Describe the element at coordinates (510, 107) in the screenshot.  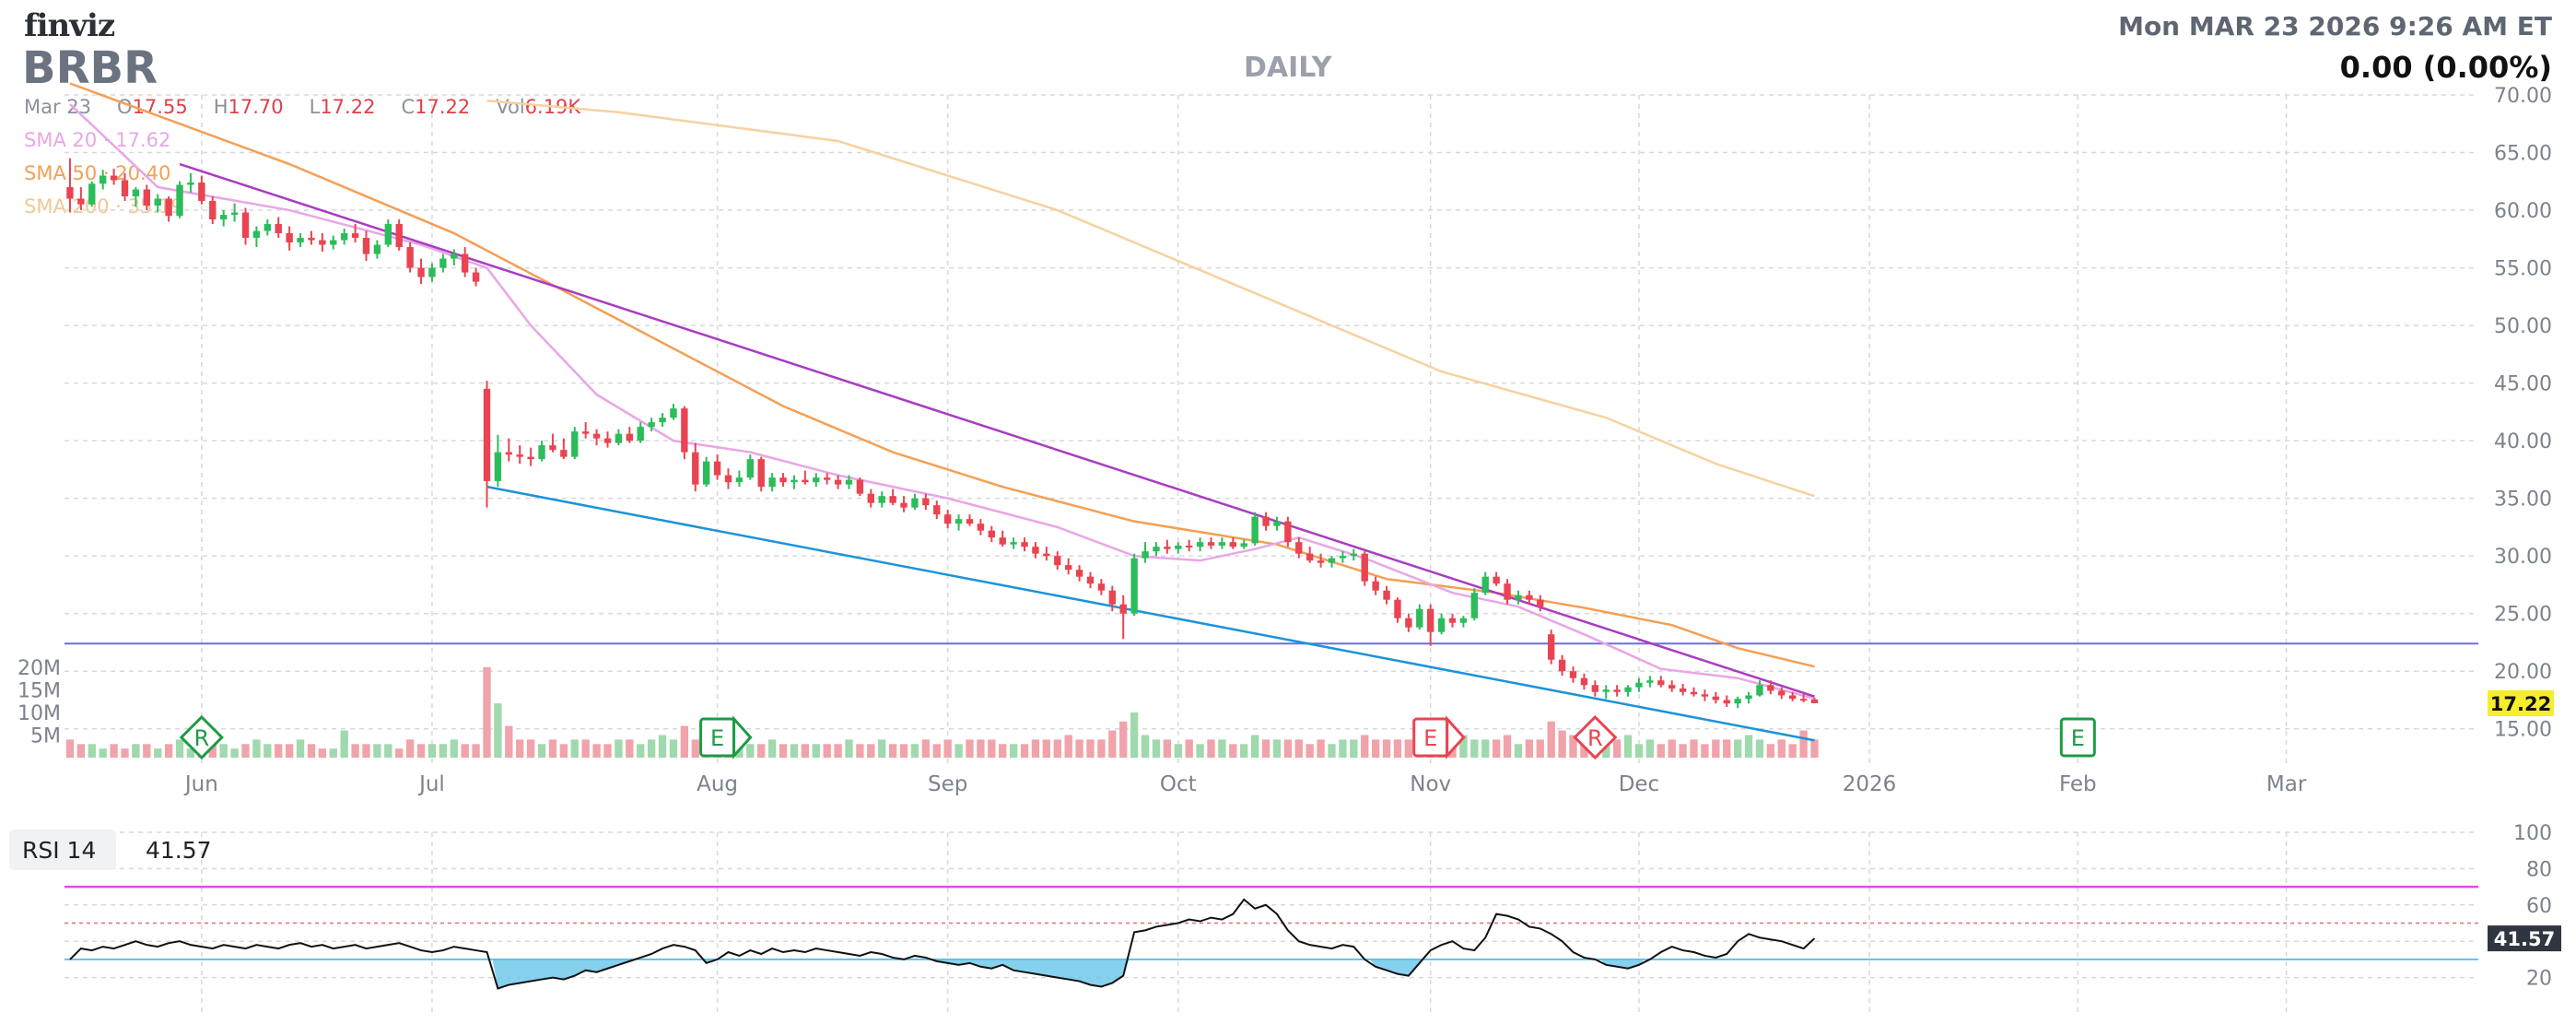
I see `volume-label: Vol` at that location.